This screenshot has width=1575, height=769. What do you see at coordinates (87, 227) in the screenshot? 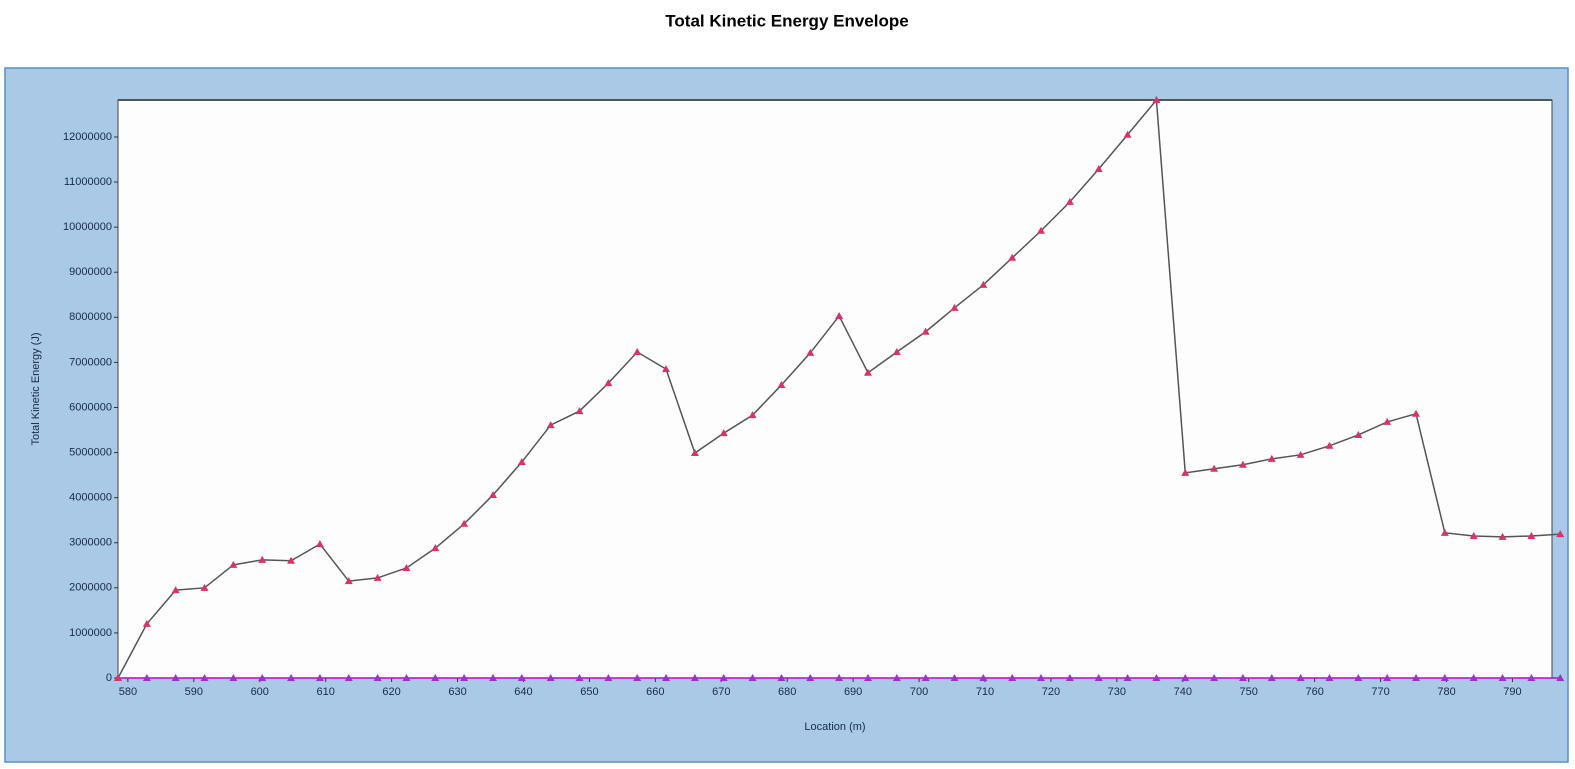
I see `y-tick-label: 10000000` at bounding box center [87, 227].